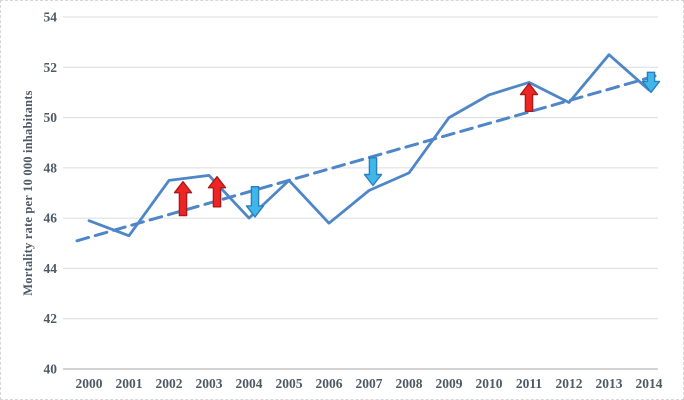 The image size is (684, 400). I want to click on y-tick-label: 42, so click(51, 318).